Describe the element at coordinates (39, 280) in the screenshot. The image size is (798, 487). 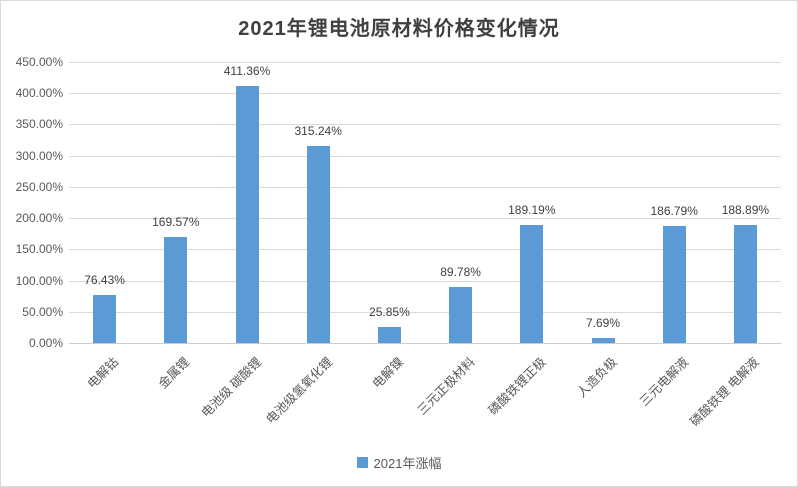
I see `y-axis-tick-label: 100.00%` at that location.